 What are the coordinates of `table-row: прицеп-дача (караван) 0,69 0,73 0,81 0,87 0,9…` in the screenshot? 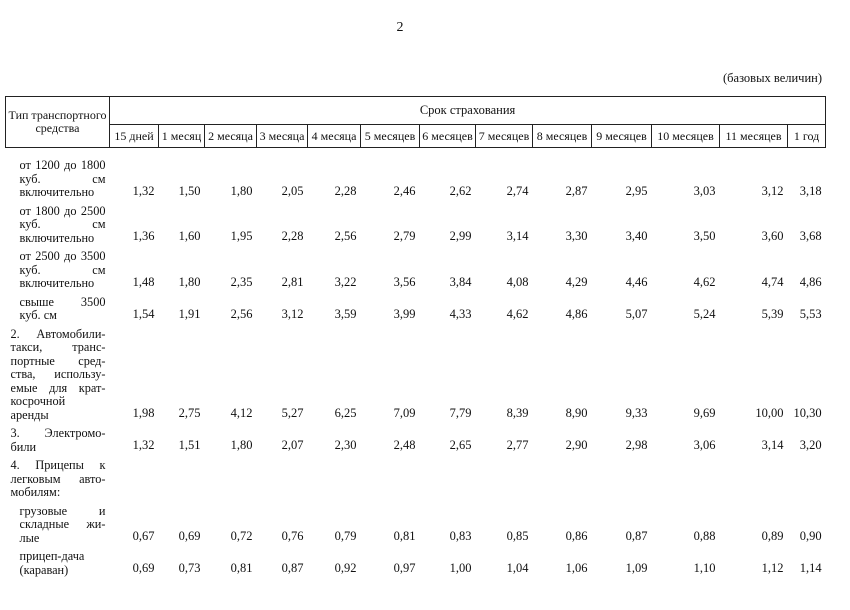 It's located at (416, 563).